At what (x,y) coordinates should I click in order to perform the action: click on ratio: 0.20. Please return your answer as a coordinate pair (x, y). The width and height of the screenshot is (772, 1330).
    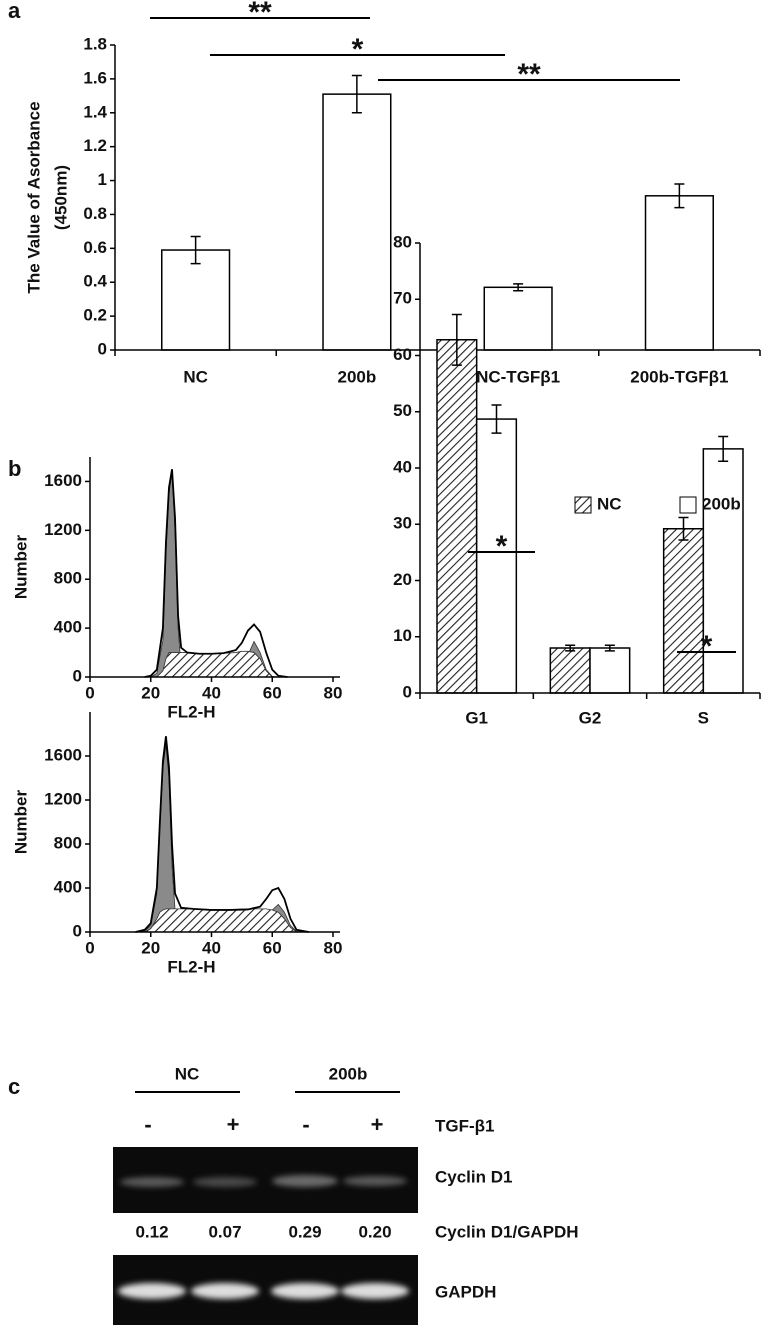
    Looking at the image, I should click on (374, 1231).